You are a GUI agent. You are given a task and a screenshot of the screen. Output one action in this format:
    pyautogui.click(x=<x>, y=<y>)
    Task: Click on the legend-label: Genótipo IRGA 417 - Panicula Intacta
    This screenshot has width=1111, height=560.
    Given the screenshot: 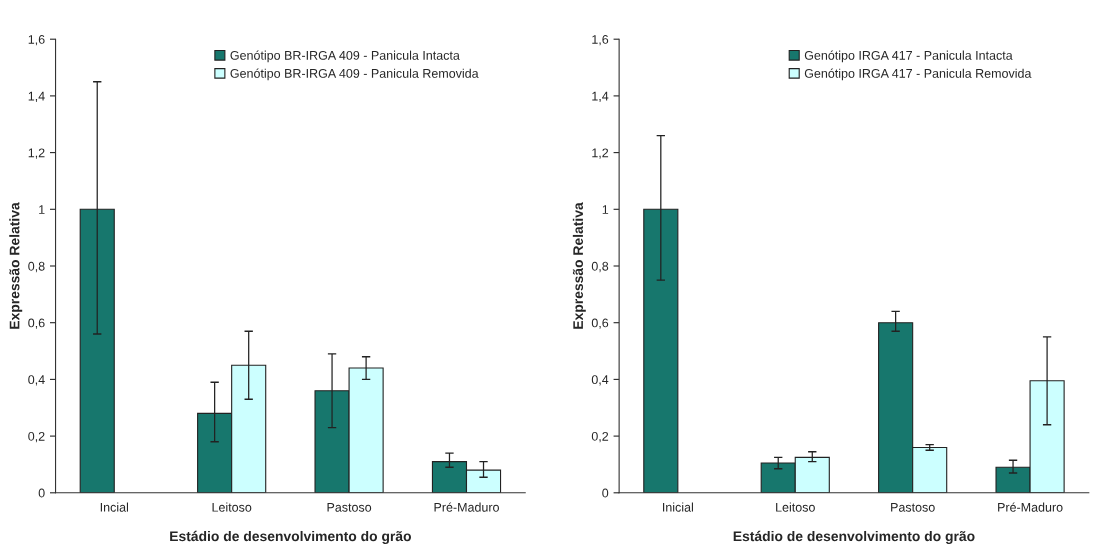 What is the action you would take?
    pyautogui.click(x=908, y=56)
    